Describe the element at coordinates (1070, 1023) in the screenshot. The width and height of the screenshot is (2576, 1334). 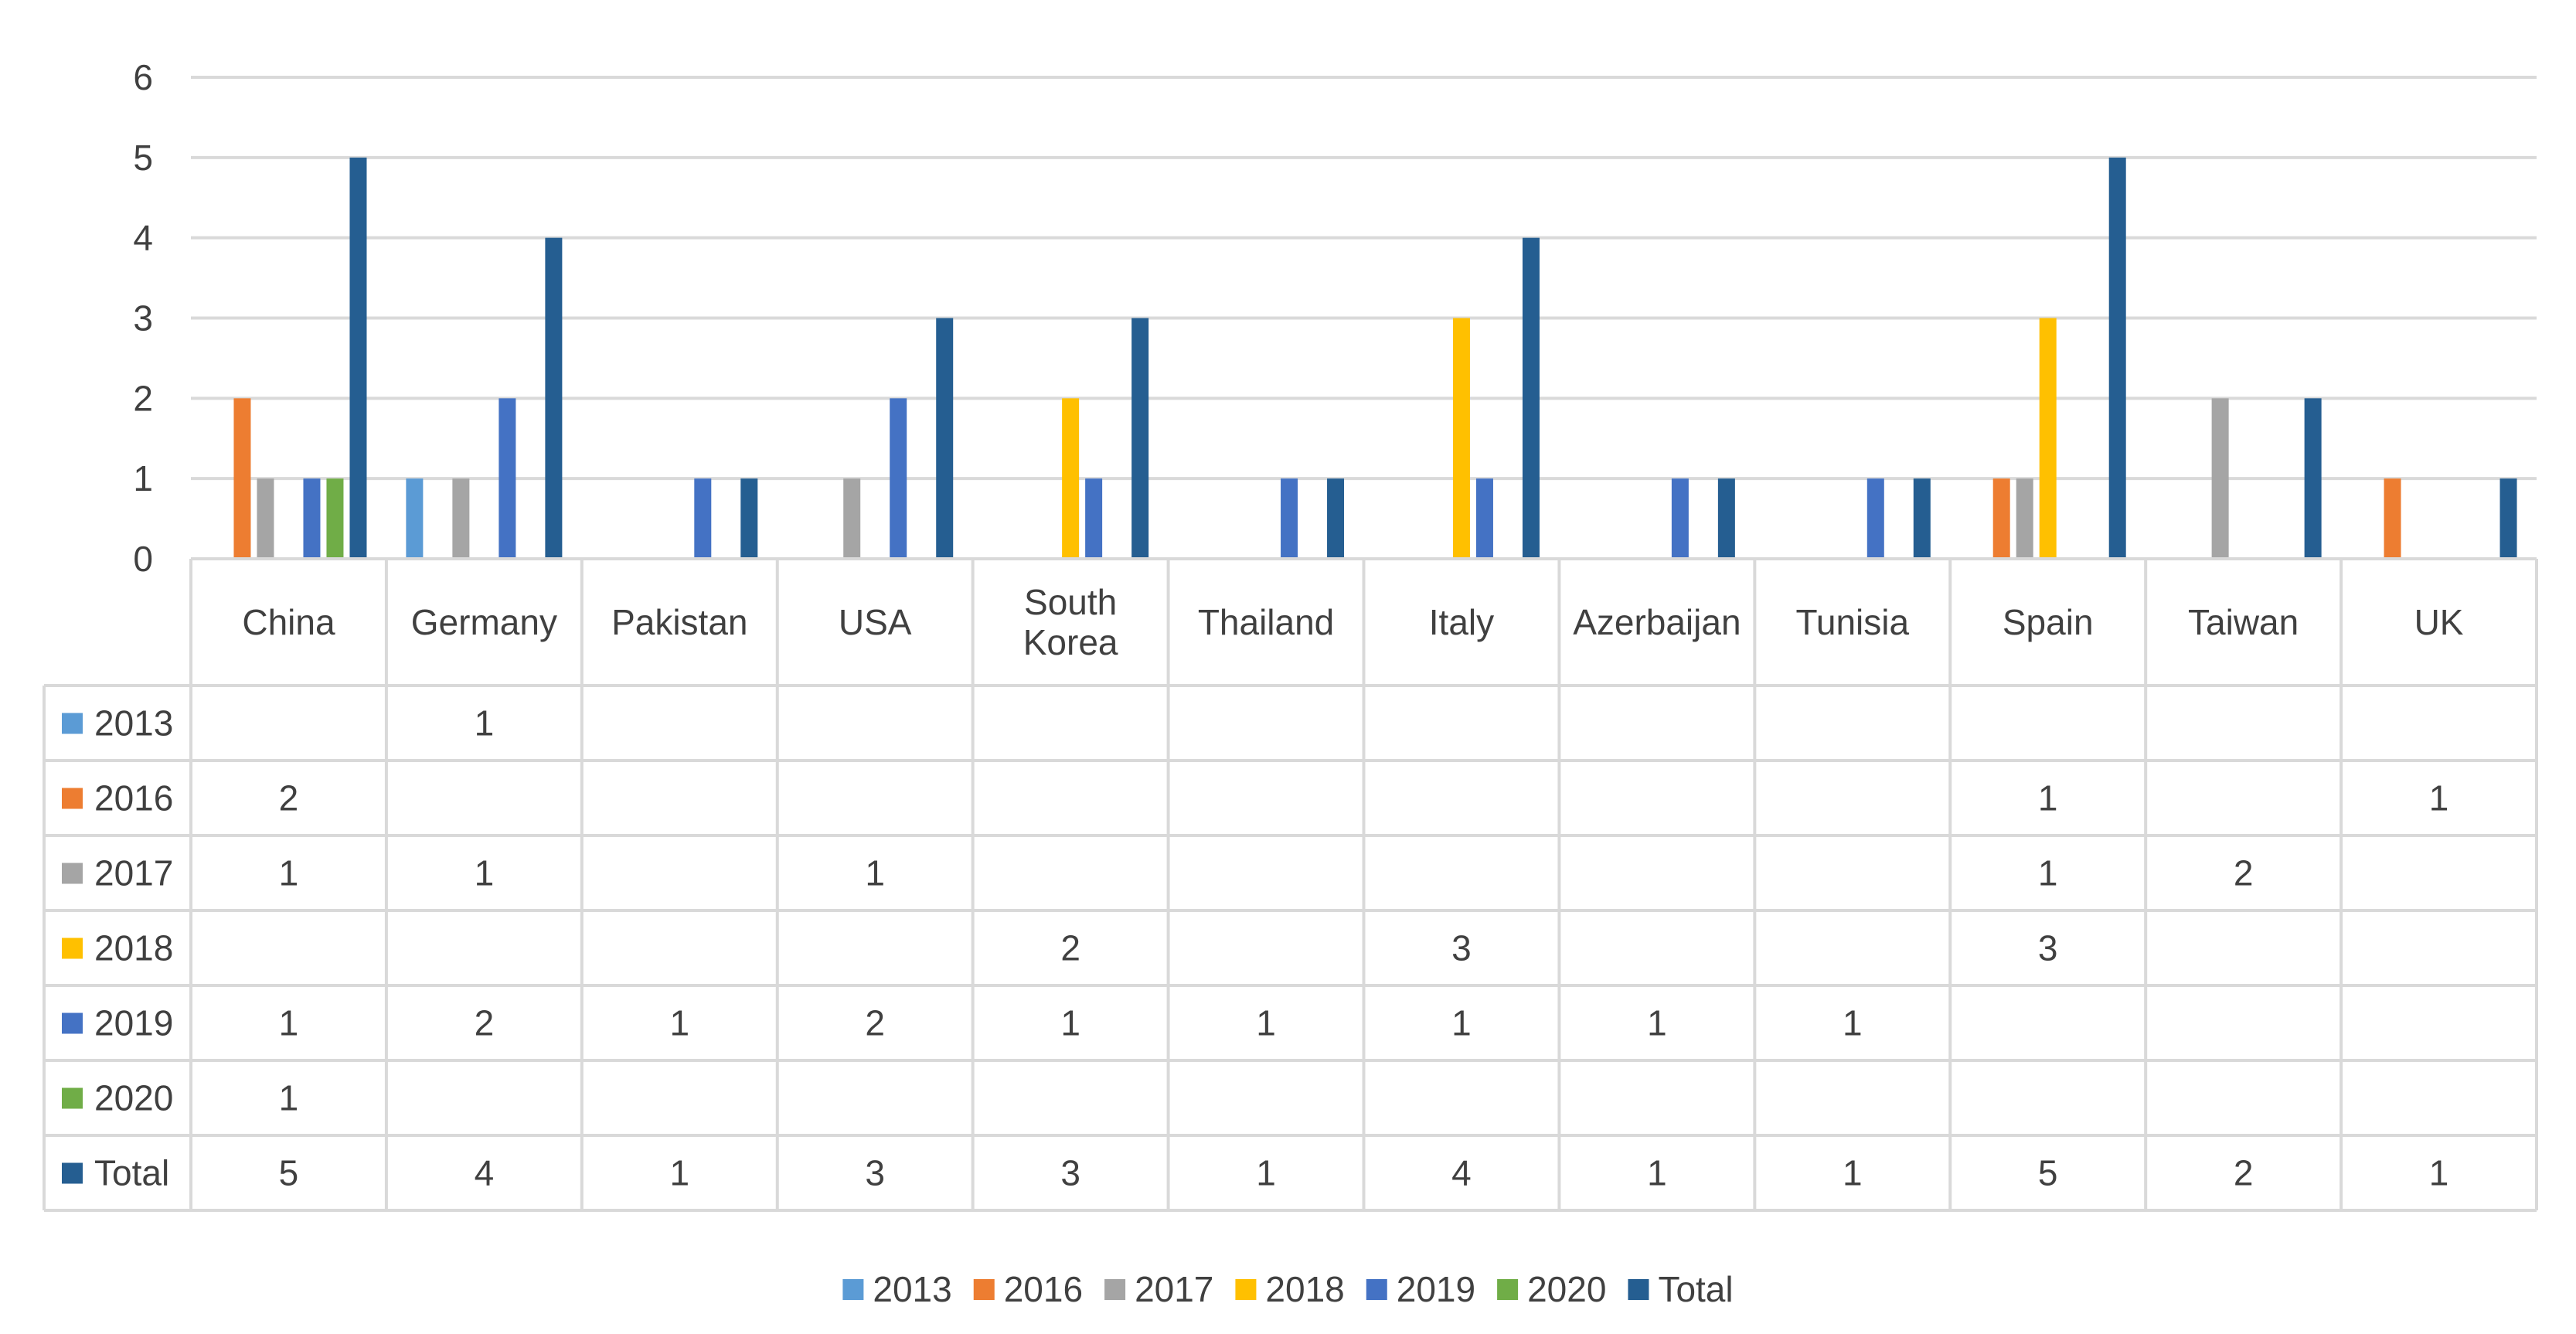
I see `cell-2019-south-korea: 1` at that location.